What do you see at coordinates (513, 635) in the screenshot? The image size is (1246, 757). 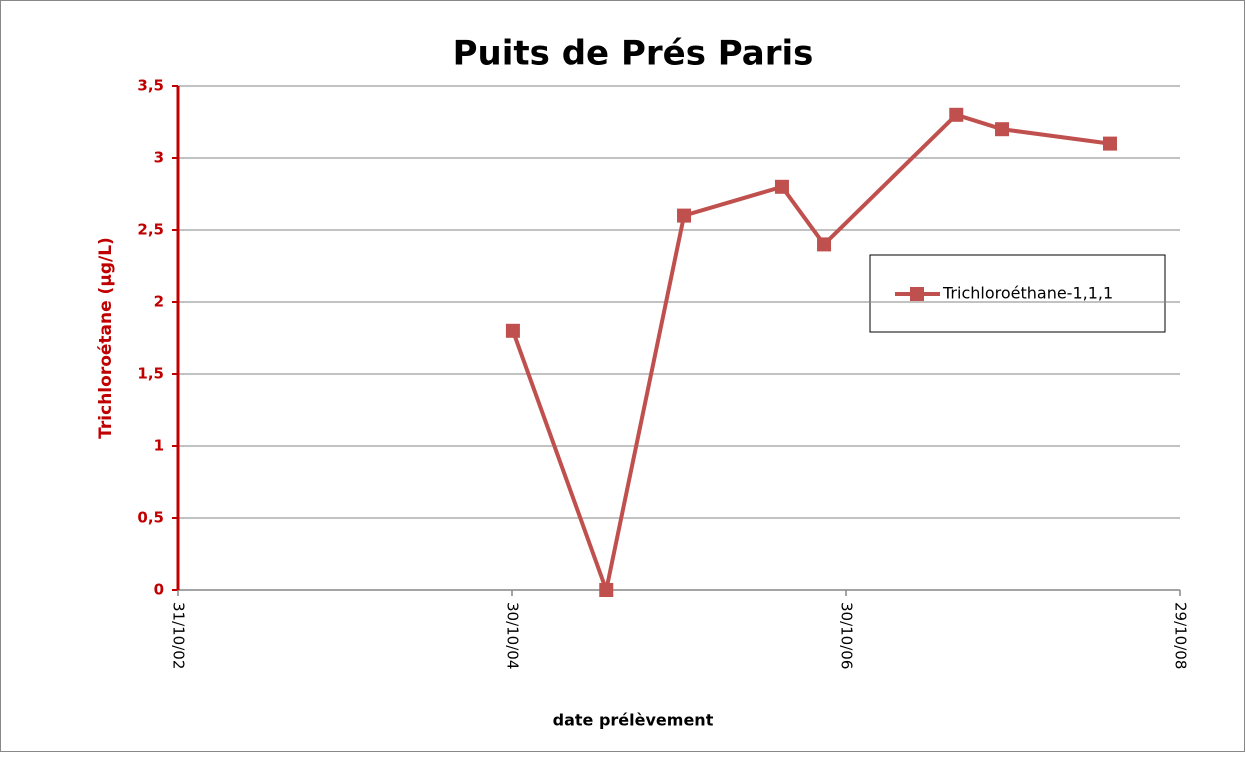 I see `x-tick-label: 30/10/04` at bounding box center [513, 635].